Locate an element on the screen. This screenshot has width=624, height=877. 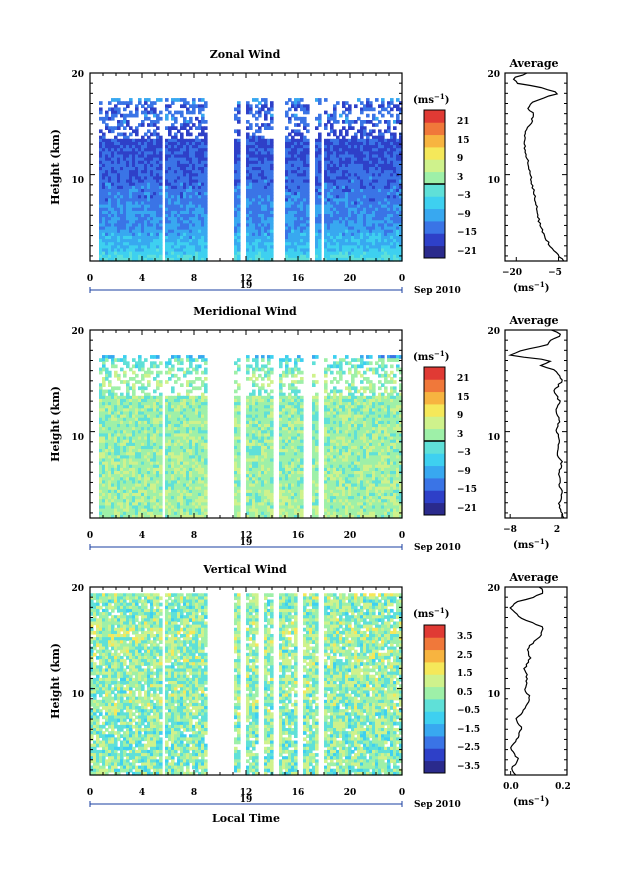
zonal-xtick: 8 is located at coordinates (194, 279).